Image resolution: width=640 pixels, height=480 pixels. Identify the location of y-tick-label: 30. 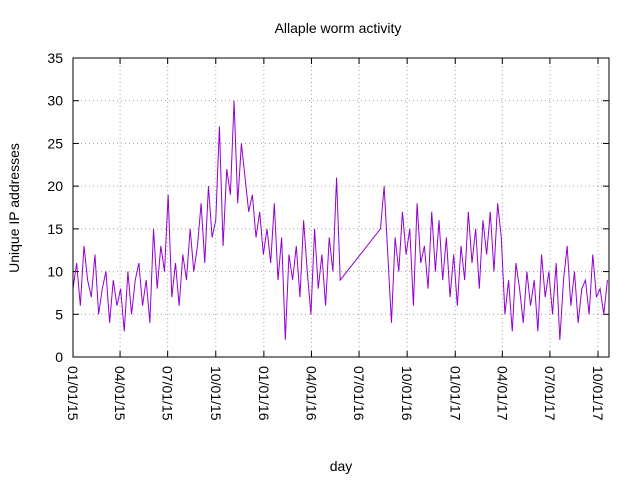
(55, 101).